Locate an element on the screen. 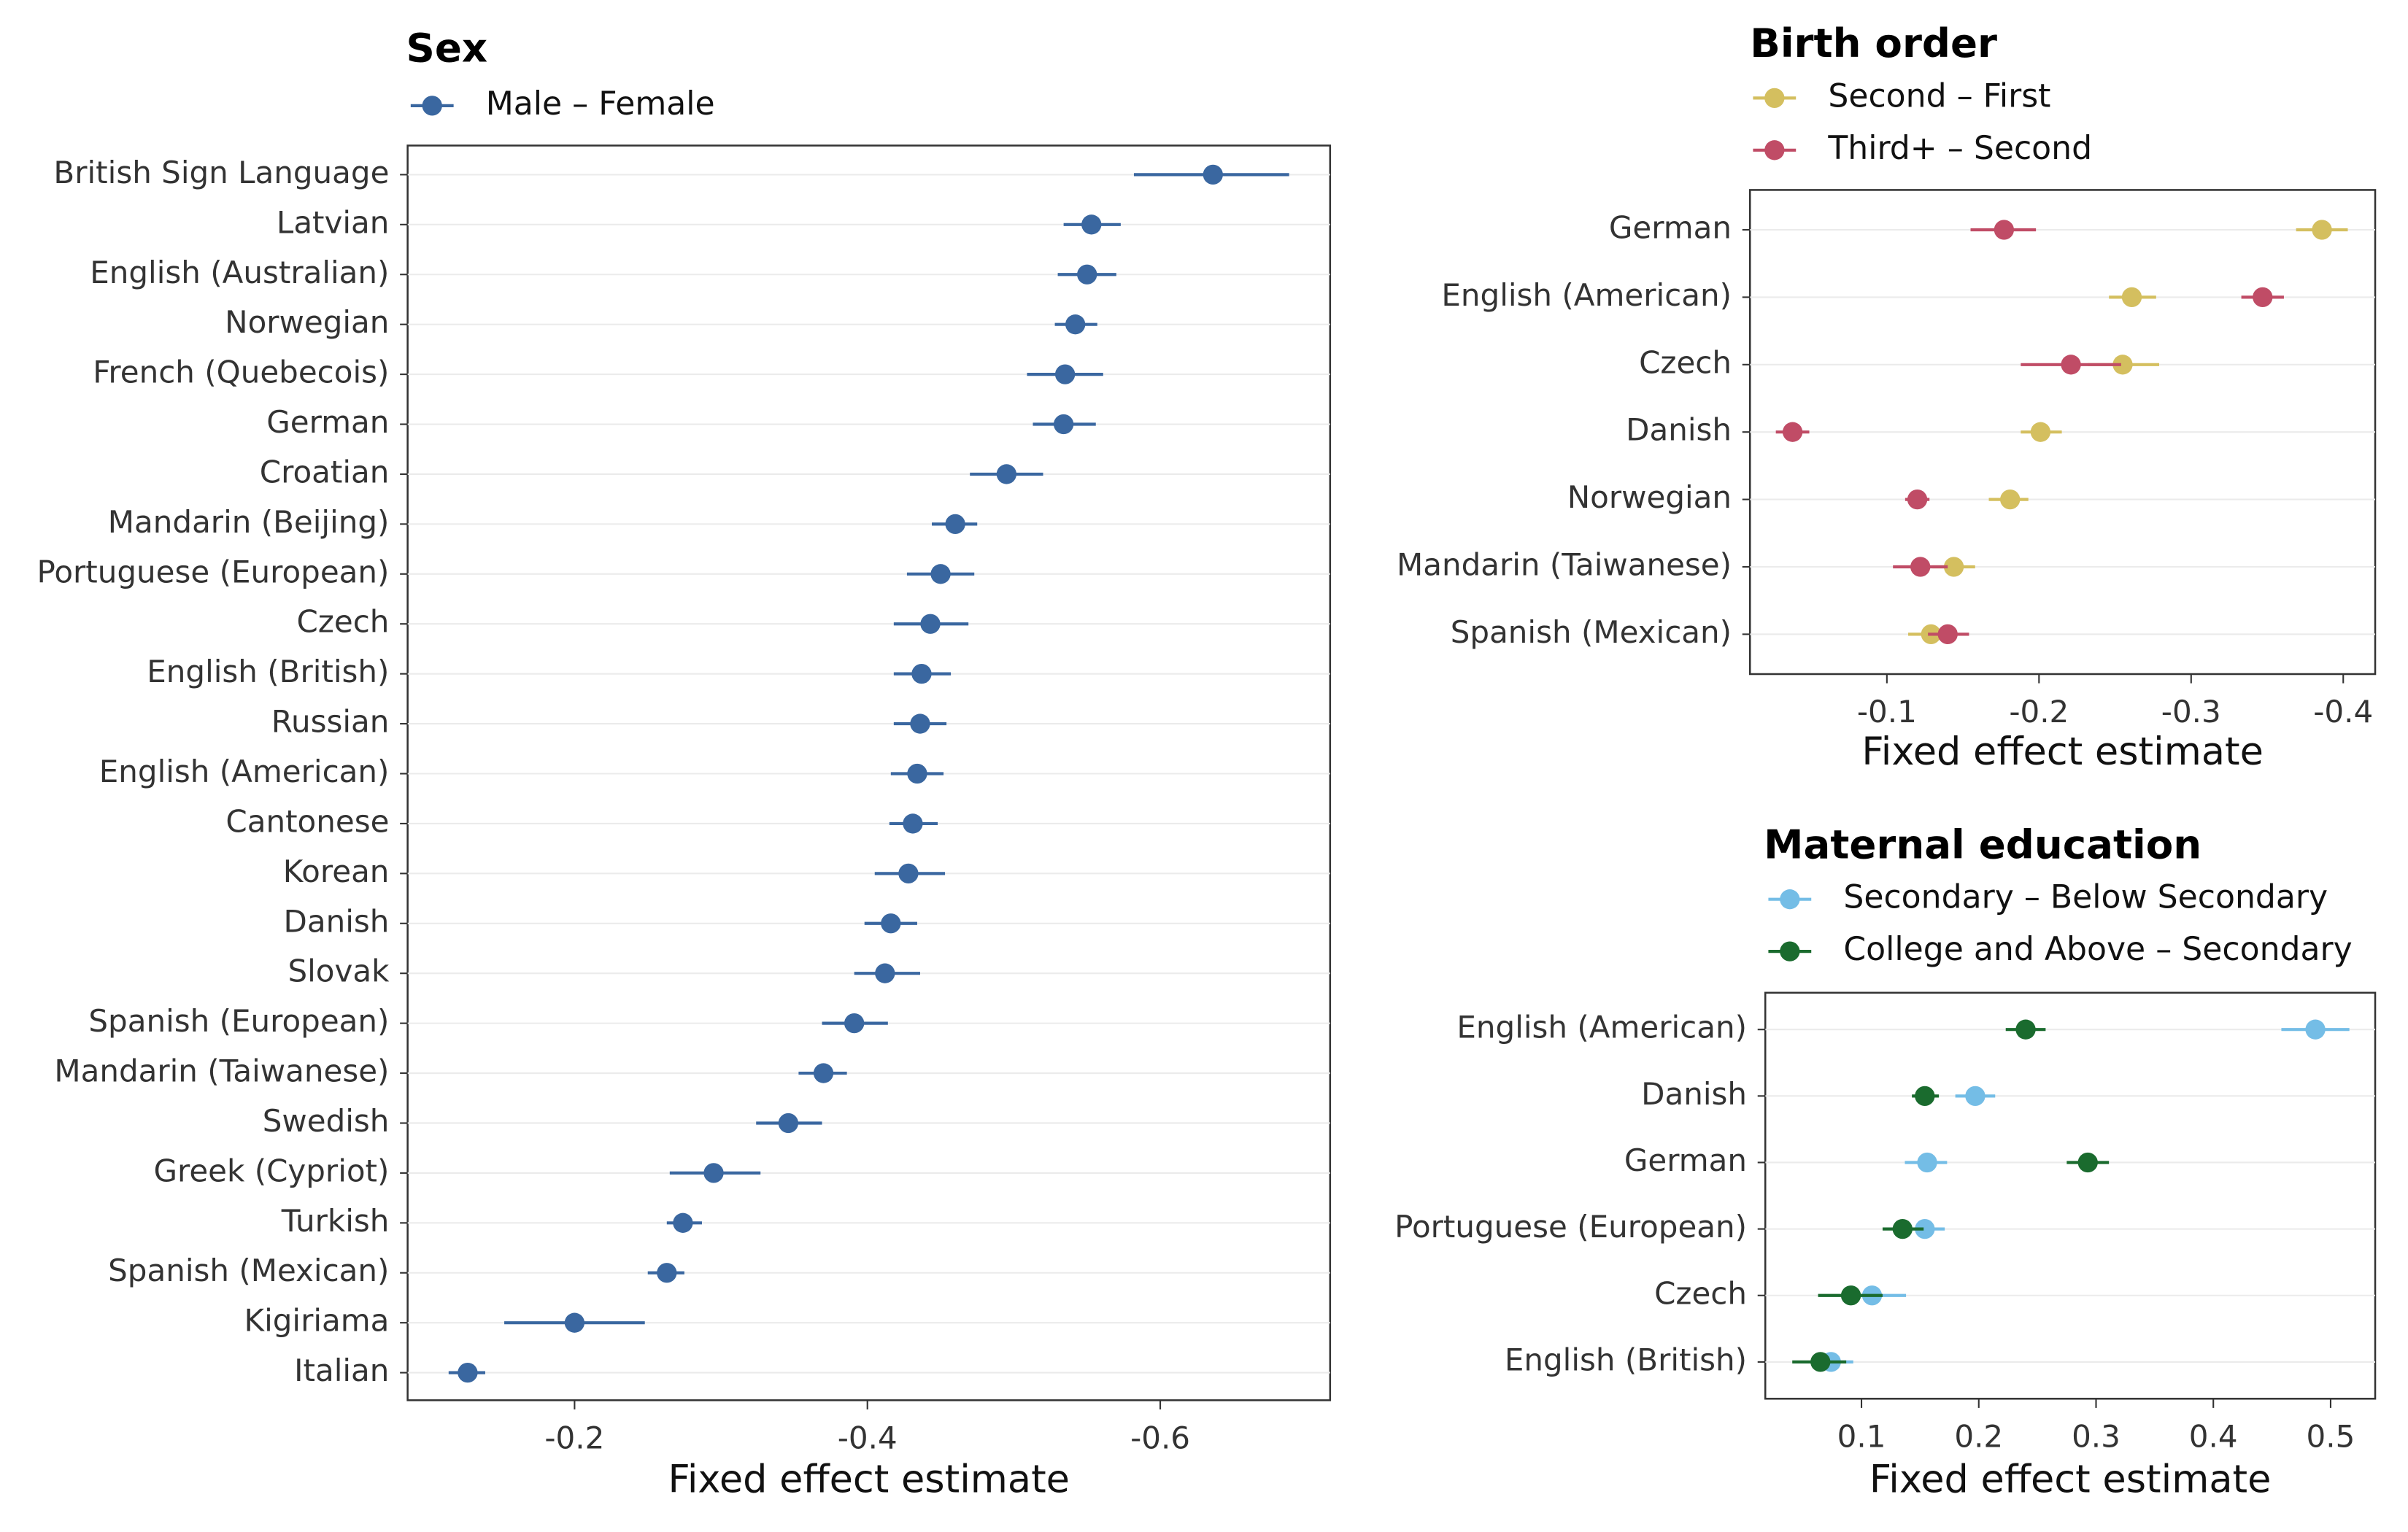  y-tick-label: Croatian is located at coordinates (325, 472).